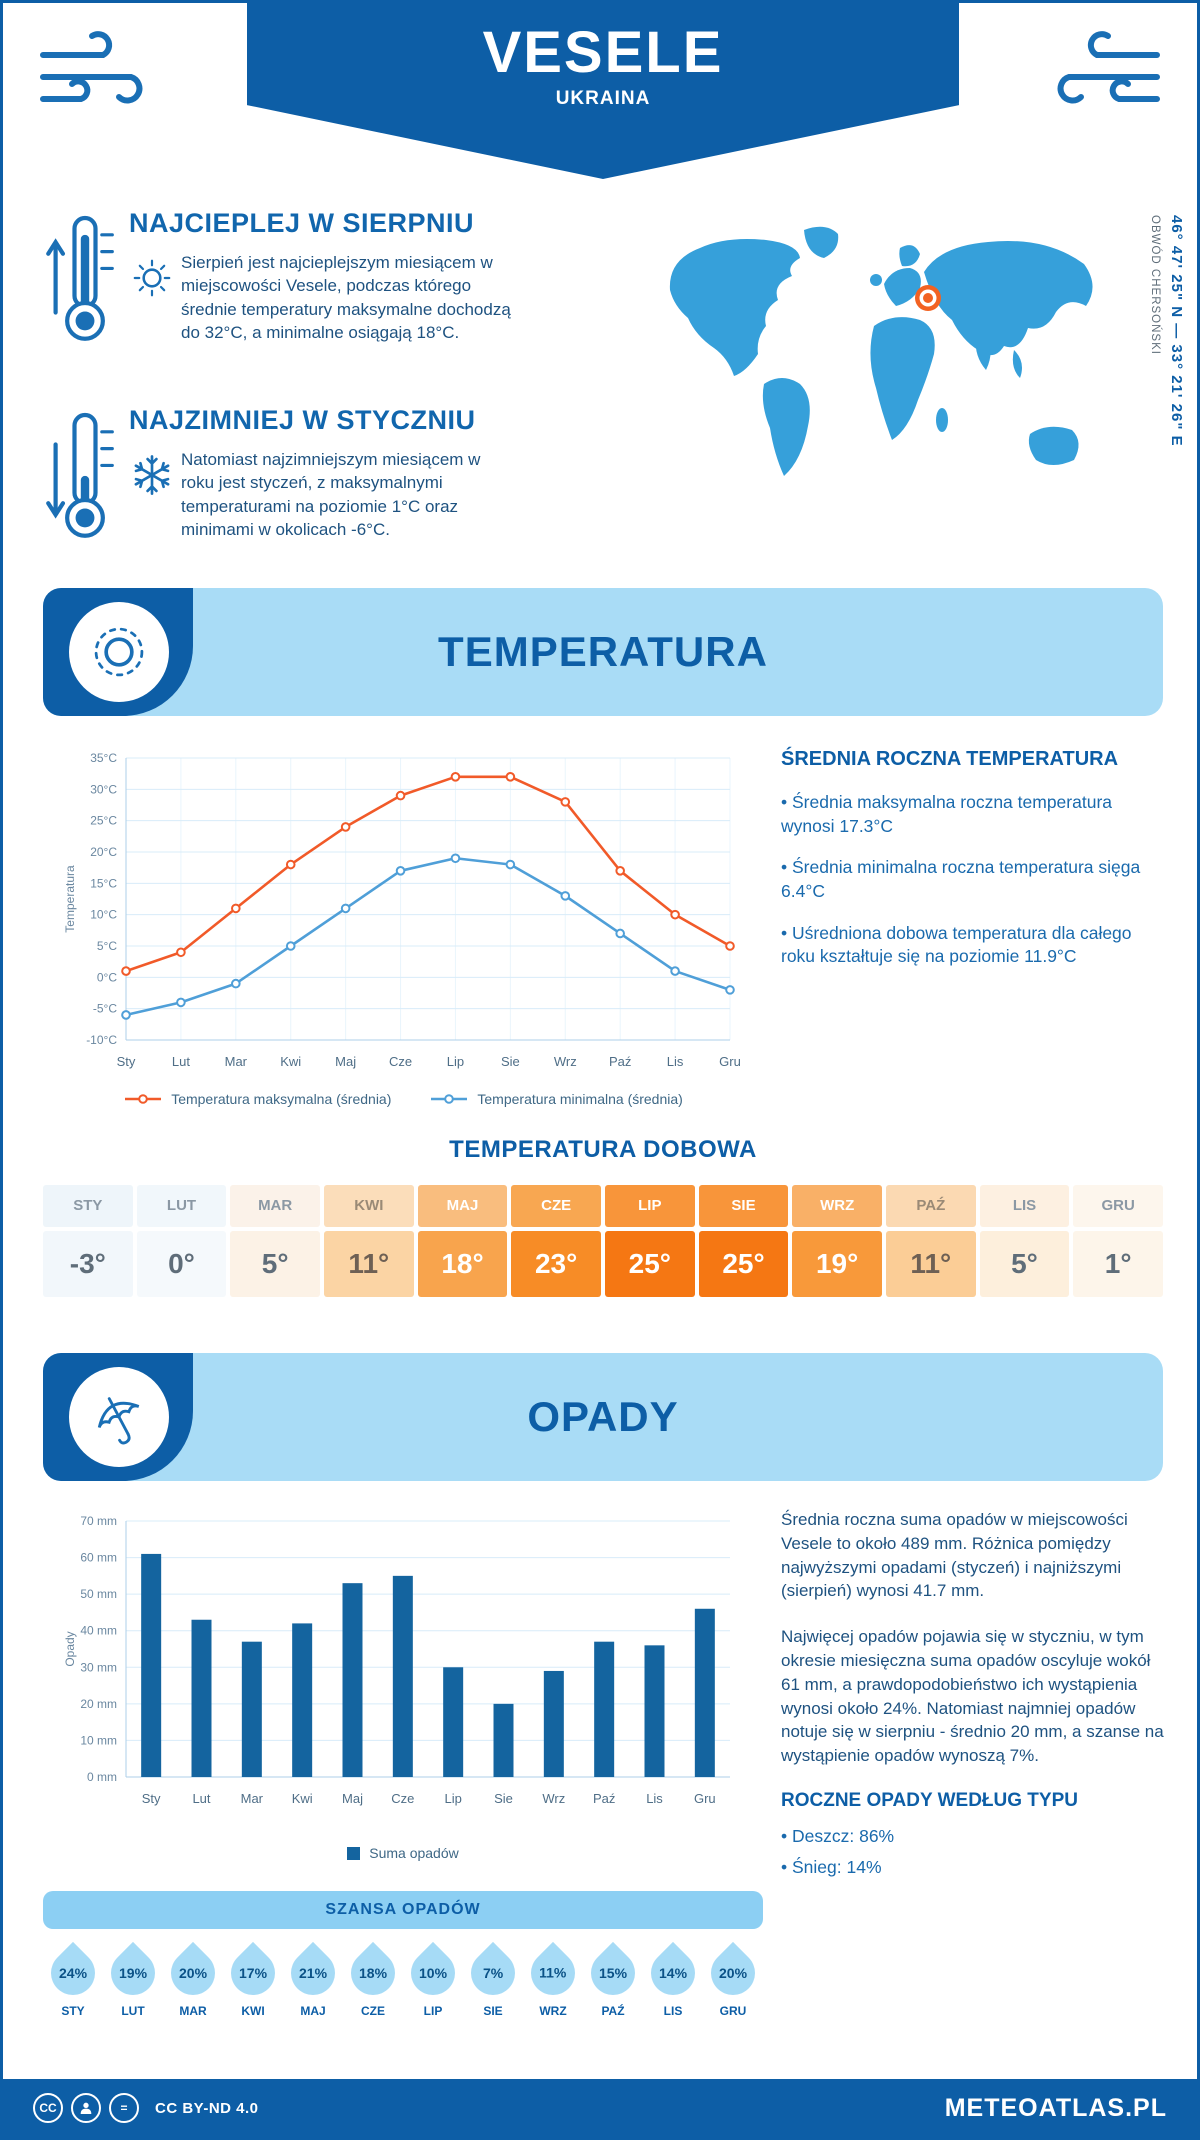  I want to click on temperature-section-banner: TEMPERATURA, so click(603, 652).